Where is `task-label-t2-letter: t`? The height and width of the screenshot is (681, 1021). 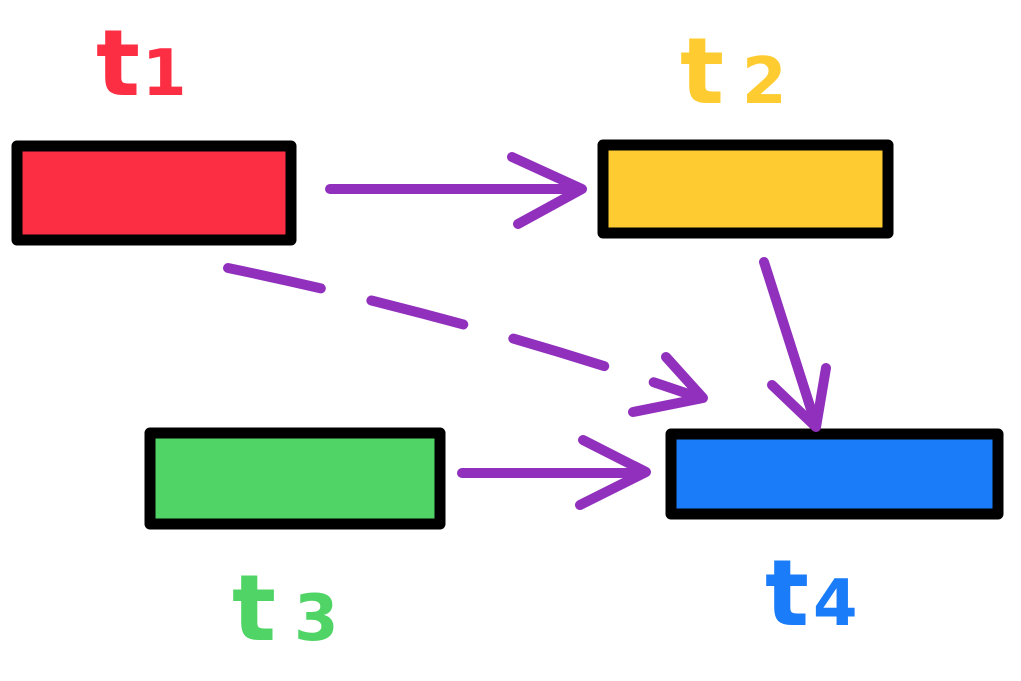
task-label-t2-letter: t is located at coordinates (701, 71).